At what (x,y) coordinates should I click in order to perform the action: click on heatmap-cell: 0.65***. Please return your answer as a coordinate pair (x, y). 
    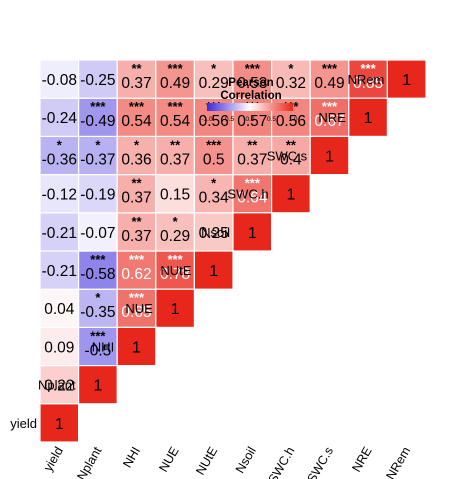
    Looking at the image, I should click on (136, 308).